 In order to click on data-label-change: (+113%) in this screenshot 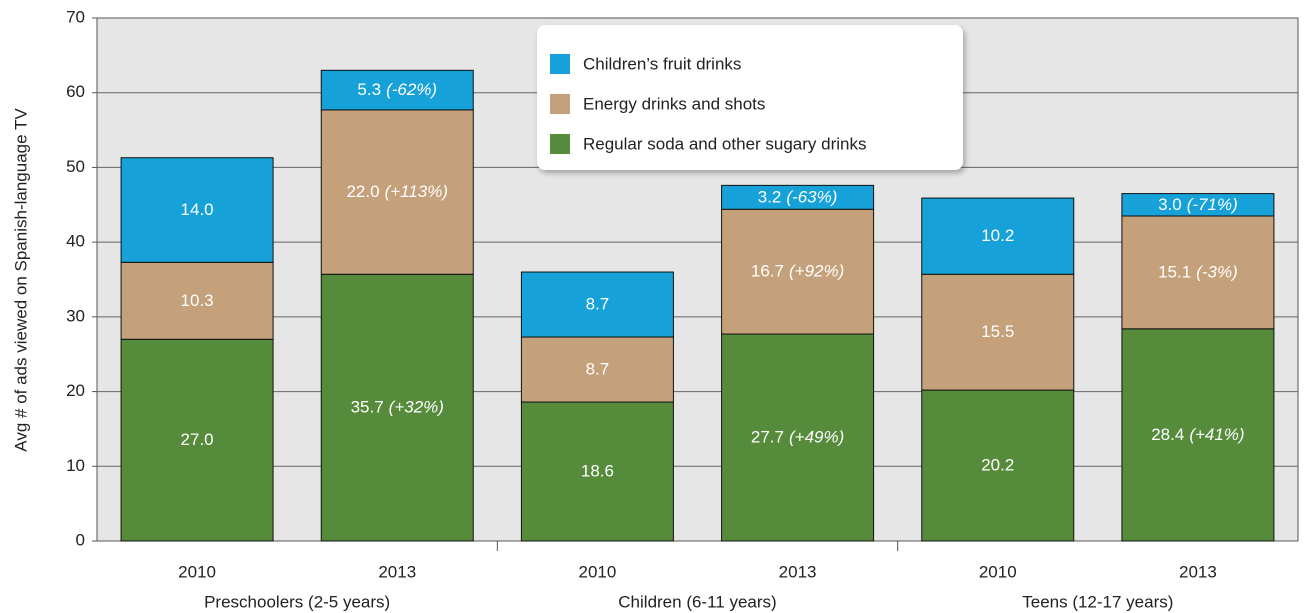, I will do `click(416, 192)`.